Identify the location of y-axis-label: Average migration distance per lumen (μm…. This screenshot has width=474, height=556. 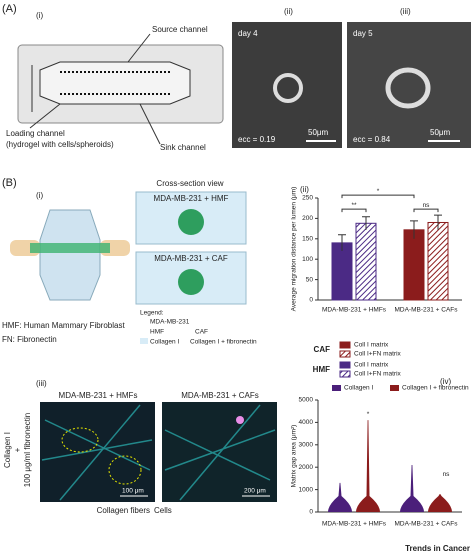
(294, 249).